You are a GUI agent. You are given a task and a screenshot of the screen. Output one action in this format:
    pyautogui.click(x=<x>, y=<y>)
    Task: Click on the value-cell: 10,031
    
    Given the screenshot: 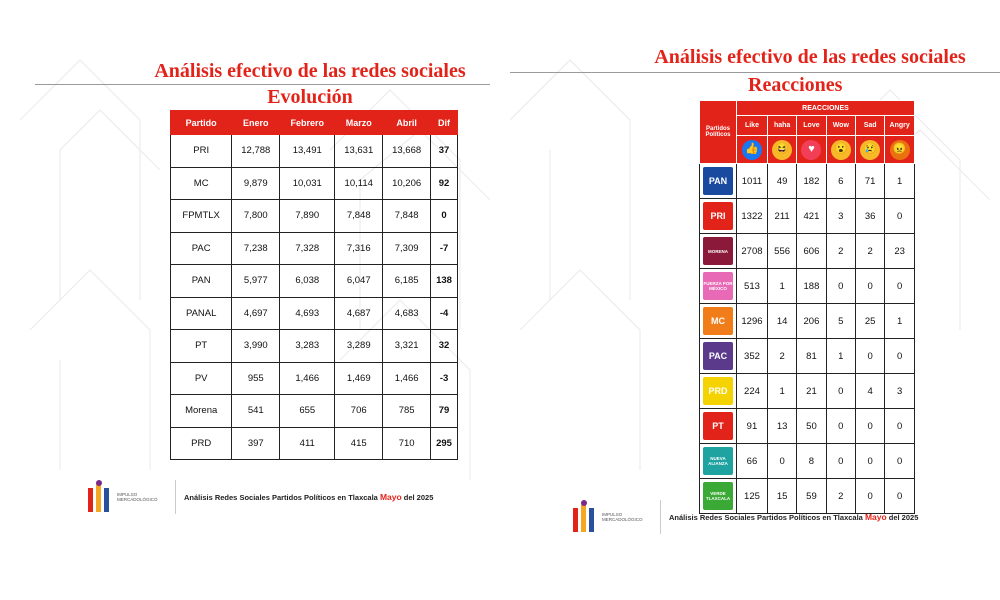 What is the action you would take?
    pyautogui.click(x=307, y=183)
    